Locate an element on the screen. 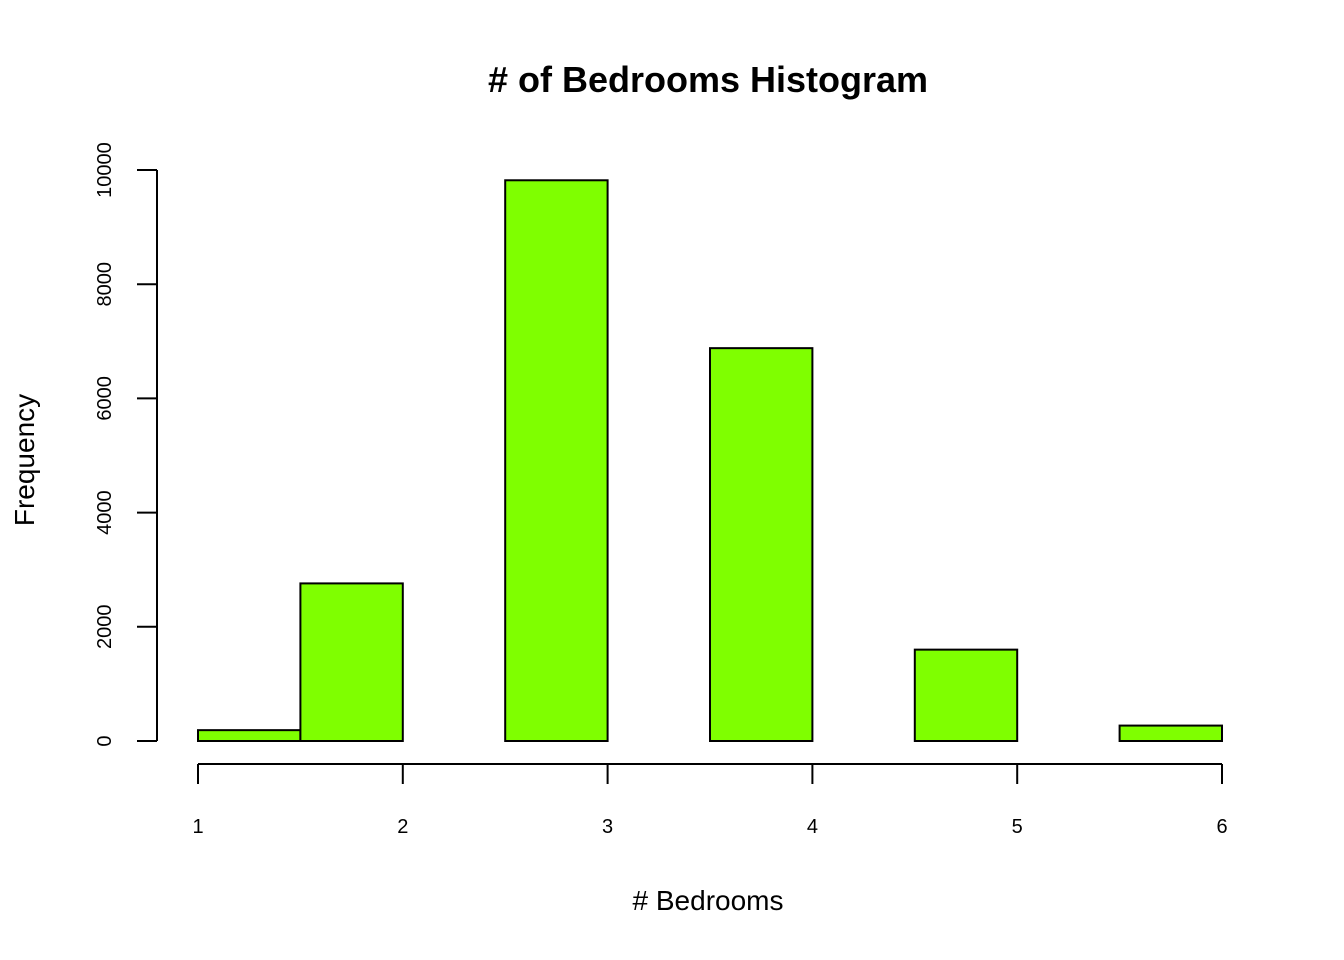 The image size is (1344, 960). y-tick-label: 8000 is located at coordinates (105, 284).